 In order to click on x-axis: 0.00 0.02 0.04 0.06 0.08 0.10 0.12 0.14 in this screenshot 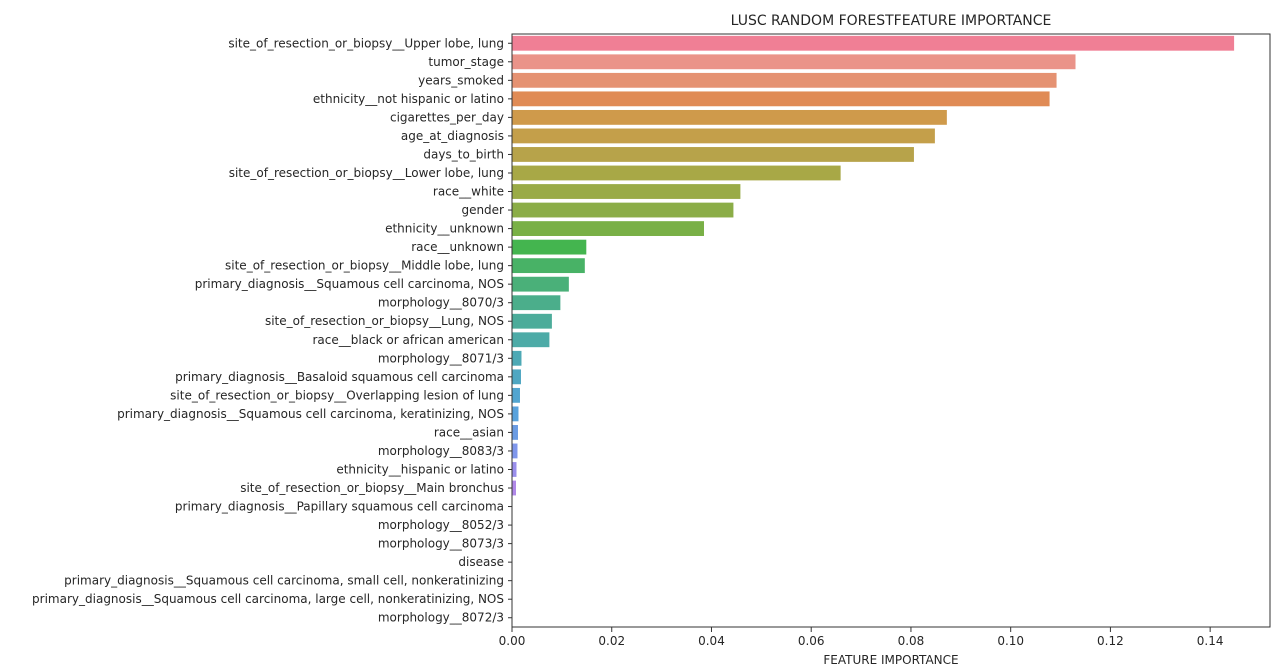, I will do `click(861, 637)`.